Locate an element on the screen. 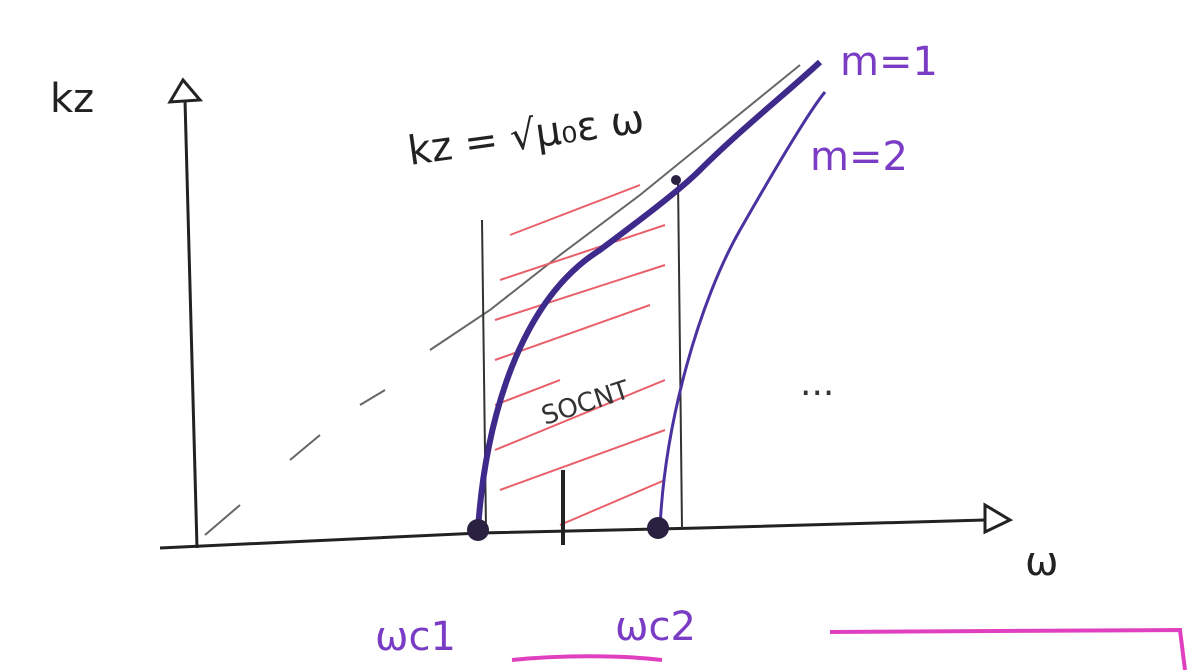  y-arrow is located at coordinates (185, 90).